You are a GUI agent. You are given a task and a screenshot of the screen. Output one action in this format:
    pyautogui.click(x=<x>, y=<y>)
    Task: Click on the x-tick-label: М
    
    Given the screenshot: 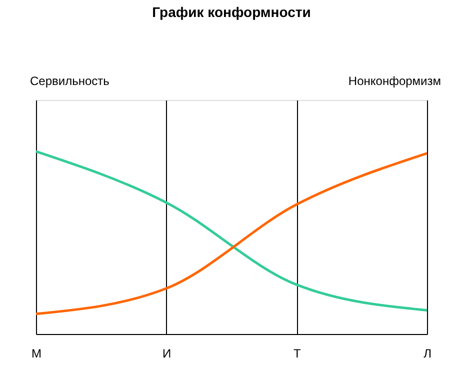 What is the action you would take?
    pyautogui.click(x=37, y=353)
    